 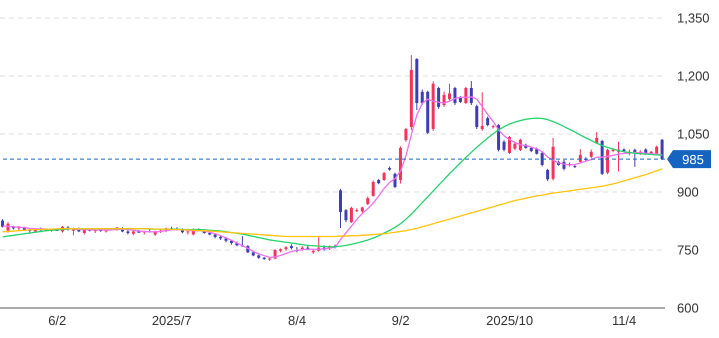 What do you see at coordinates (510, 320) in the screenshot?
I see `x-tick-label: 2025/10` at bounding box center [510, 320].